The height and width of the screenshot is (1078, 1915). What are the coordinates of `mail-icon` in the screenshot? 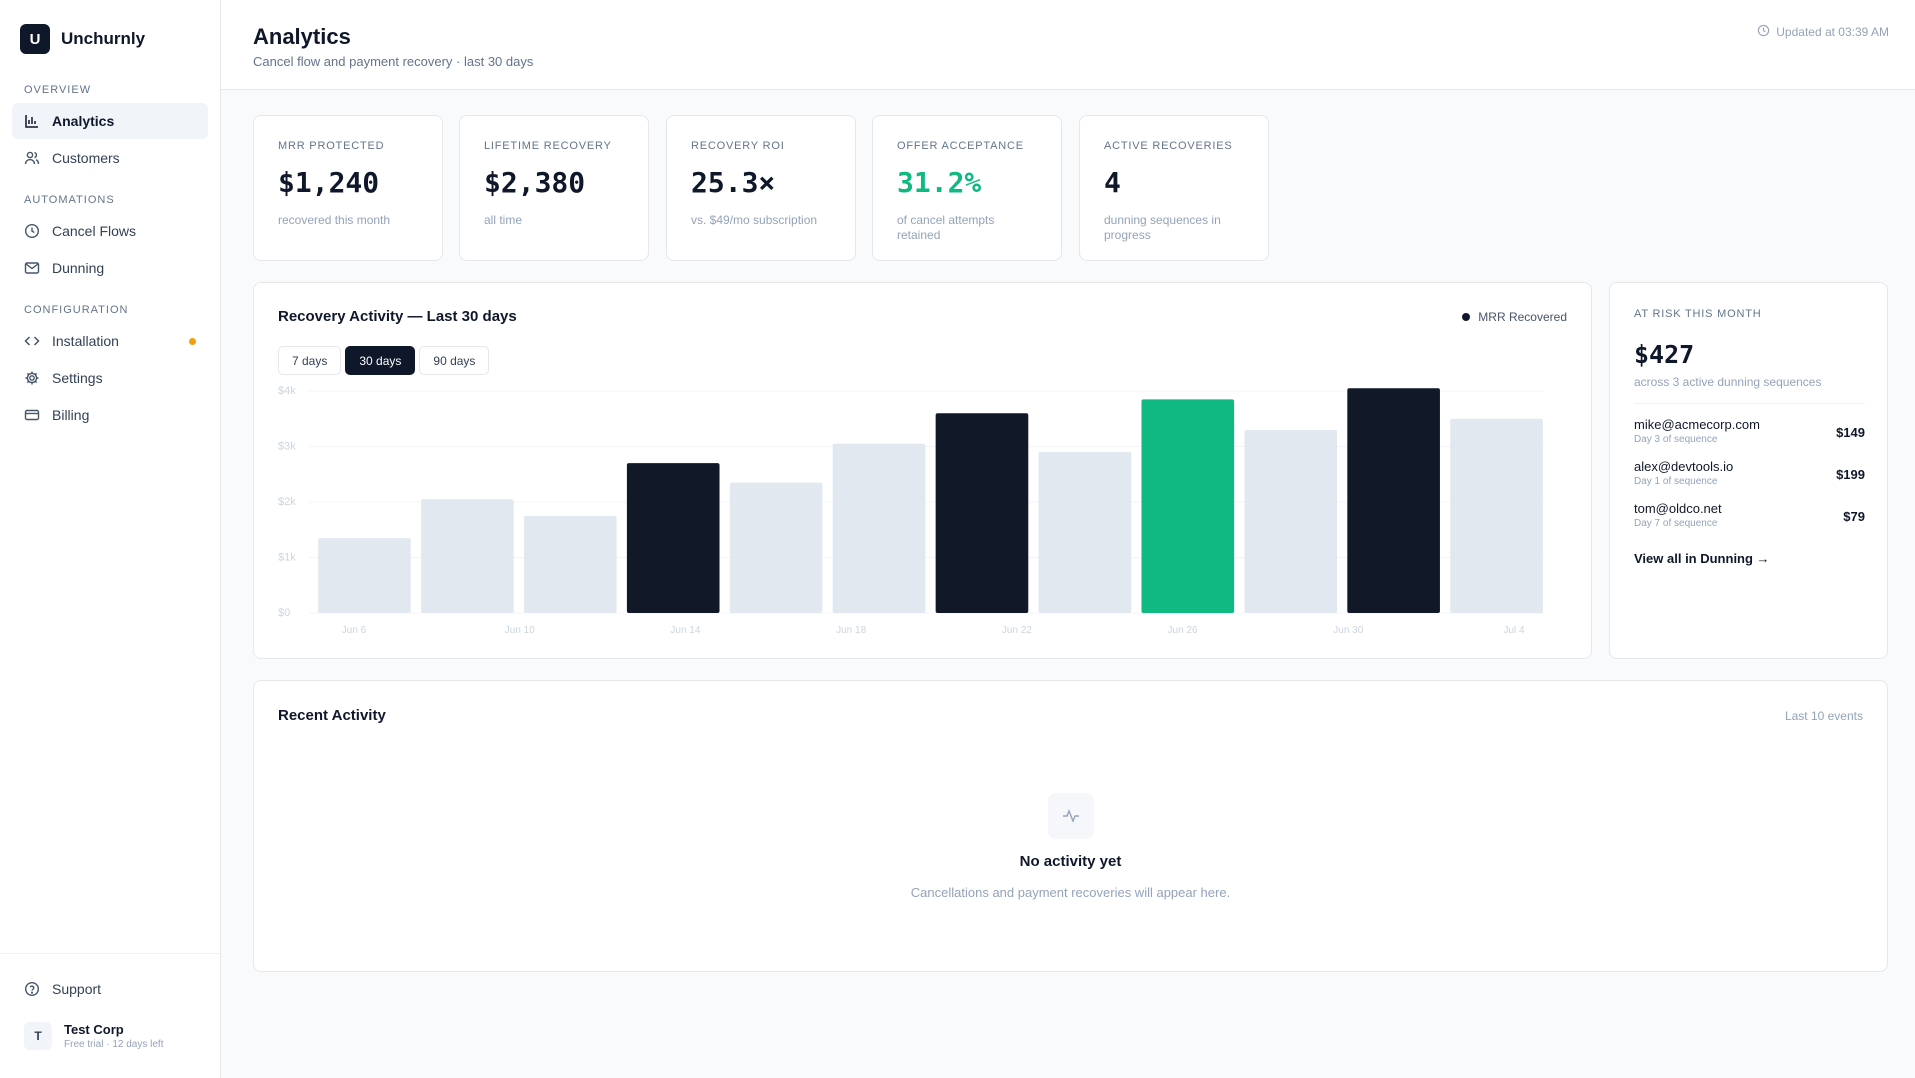 It's located at (32, 268).